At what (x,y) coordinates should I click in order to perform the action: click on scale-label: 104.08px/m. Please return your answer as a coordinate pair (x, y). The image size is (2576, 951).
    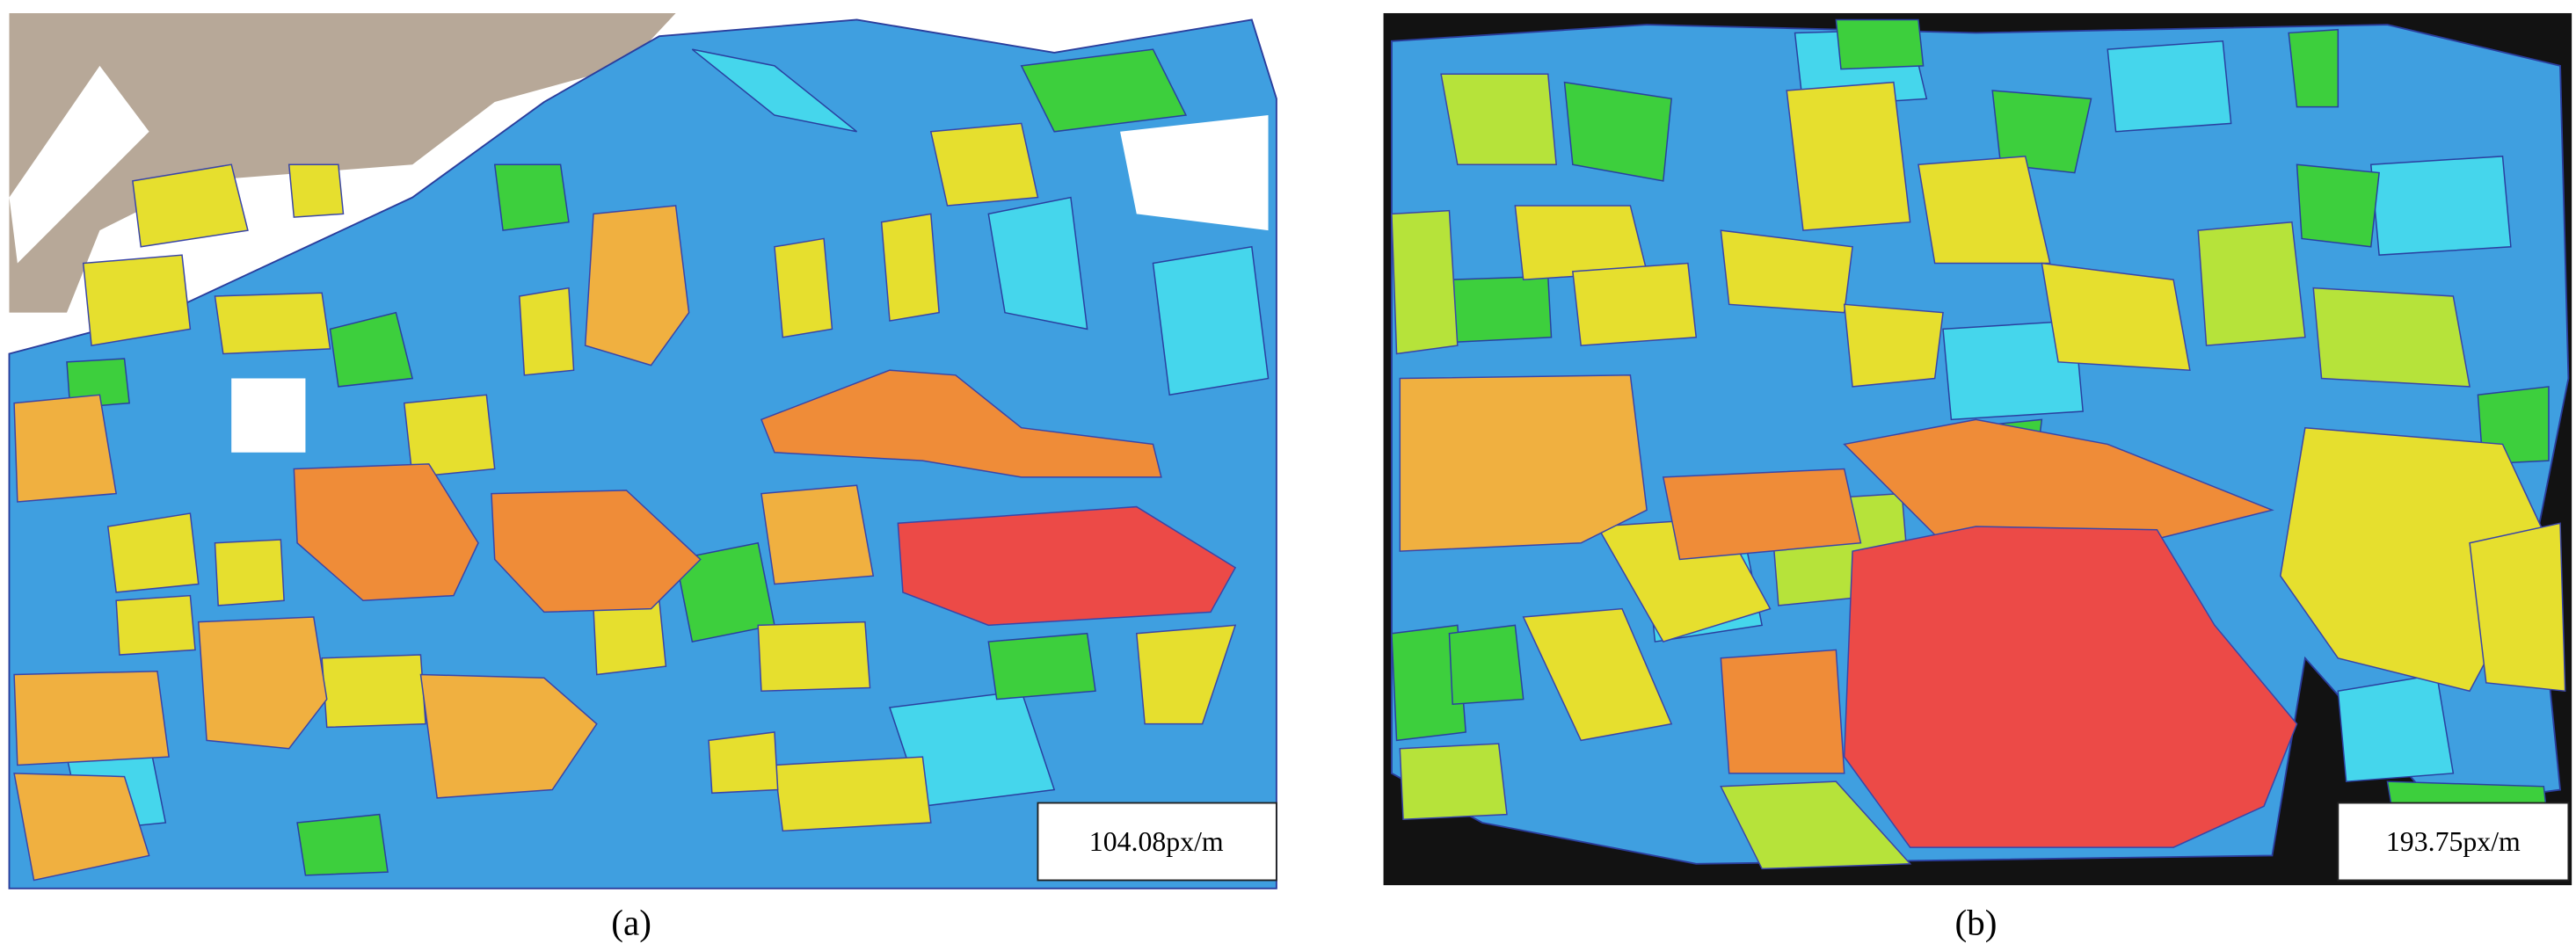
    Looking at the image, I should click on (1156, 842).